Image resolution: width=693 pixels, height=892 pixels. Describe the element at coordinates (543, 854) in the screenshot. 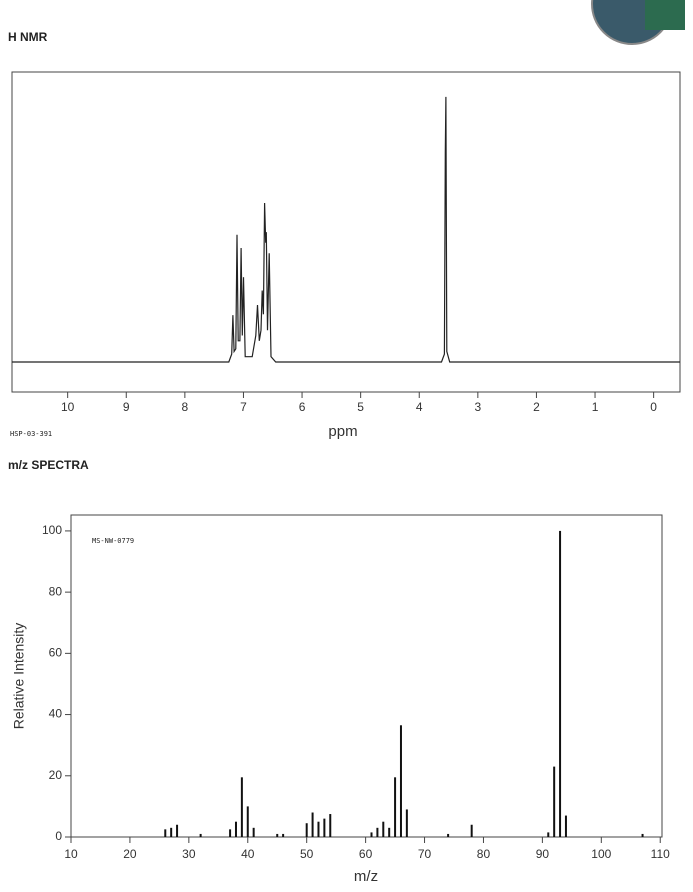

I see `x-tick-label: 90` at that location.